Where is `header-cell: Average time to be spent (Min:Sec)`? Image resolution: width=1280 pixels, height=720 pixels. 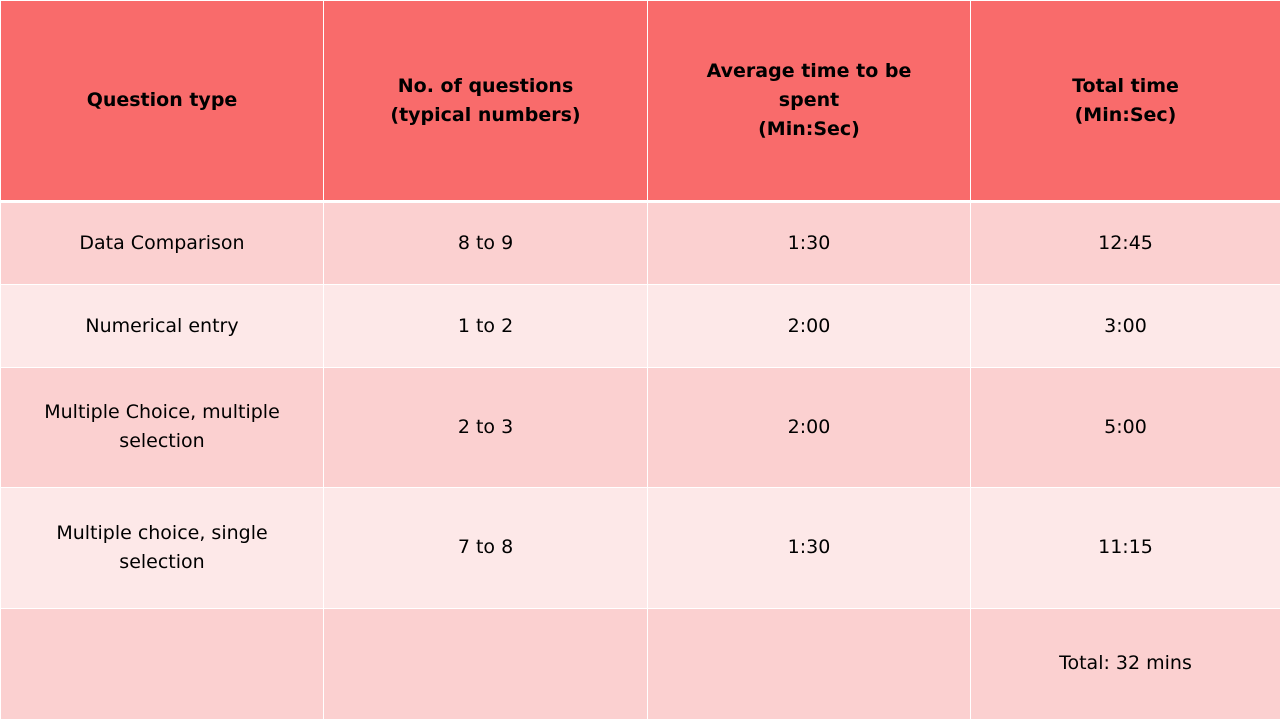 header-cell: Average time to be spent (Min:Sec) is located at coordinates (809, 101).